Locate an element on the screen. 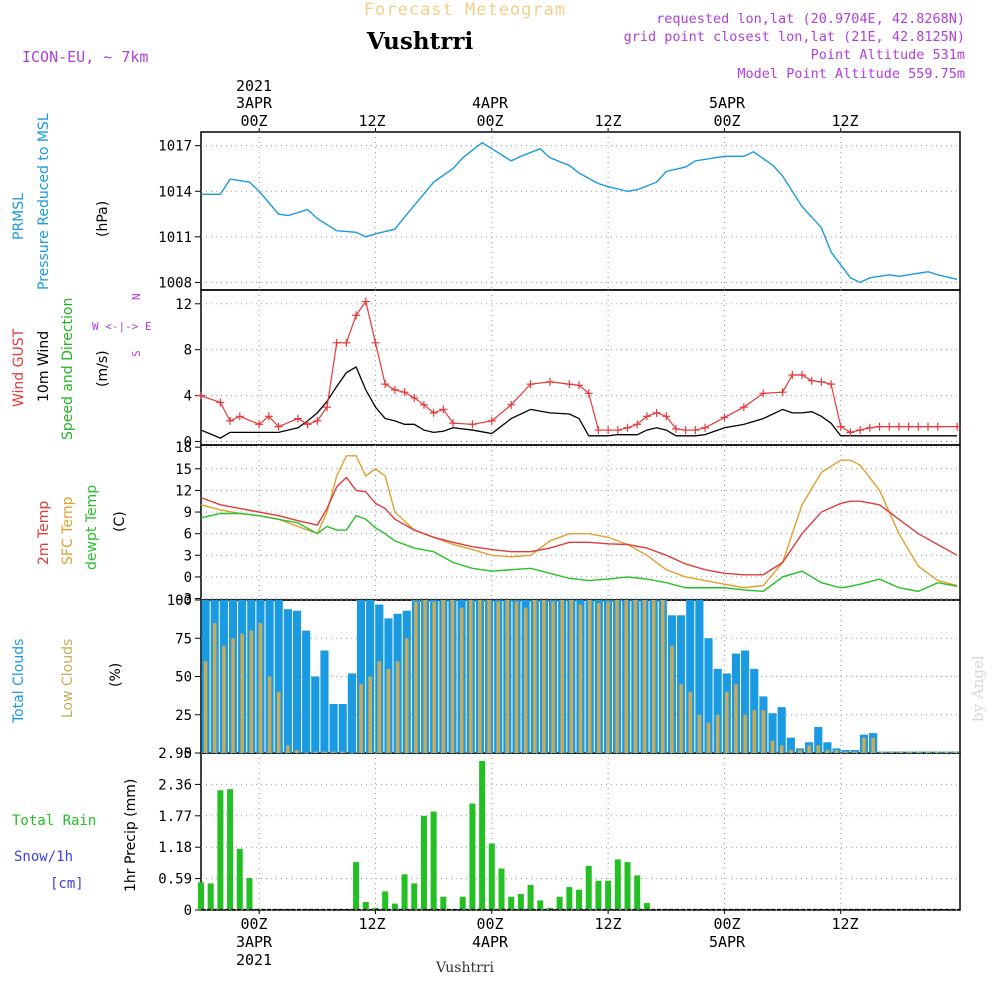 This screenshot has height=1000, width=1000. precip-label-1: Total Rain is located at coordinates (54, 821).